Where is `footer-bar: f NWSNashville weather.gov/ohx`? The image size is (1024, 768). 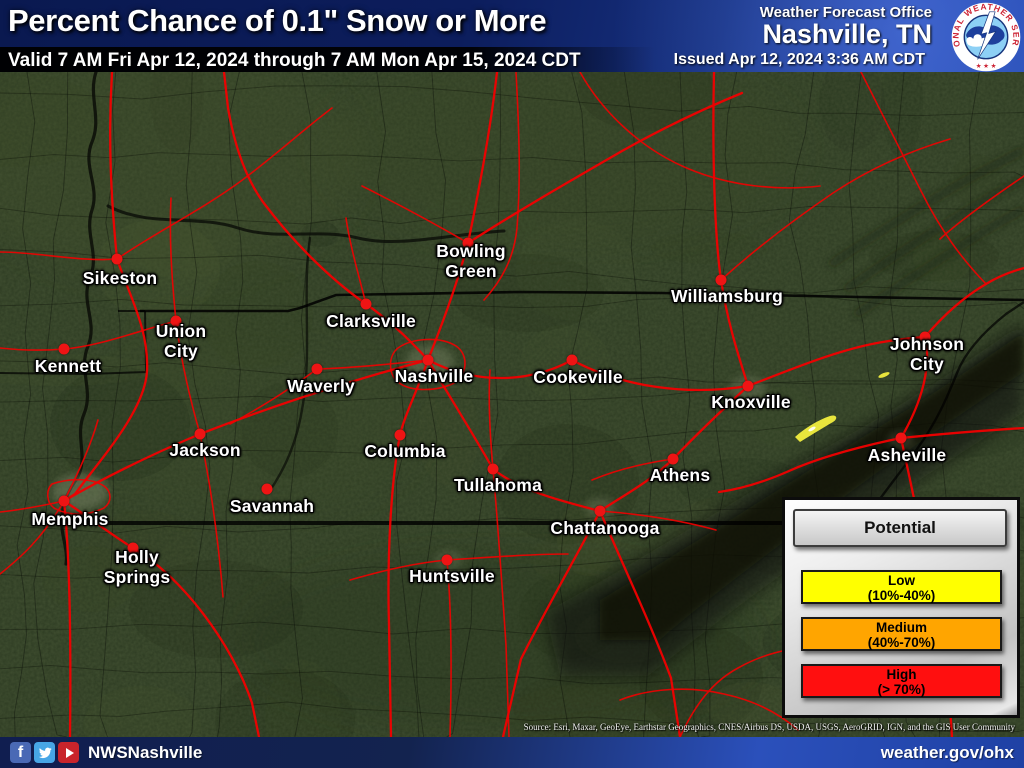
footer-bar: f NWSNashville weather.gov/ohx is located at coordinates (512, 752).